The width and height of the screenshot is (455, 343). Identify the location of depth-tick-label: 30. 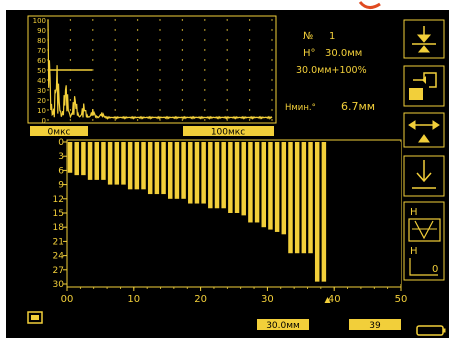
(59, 285).